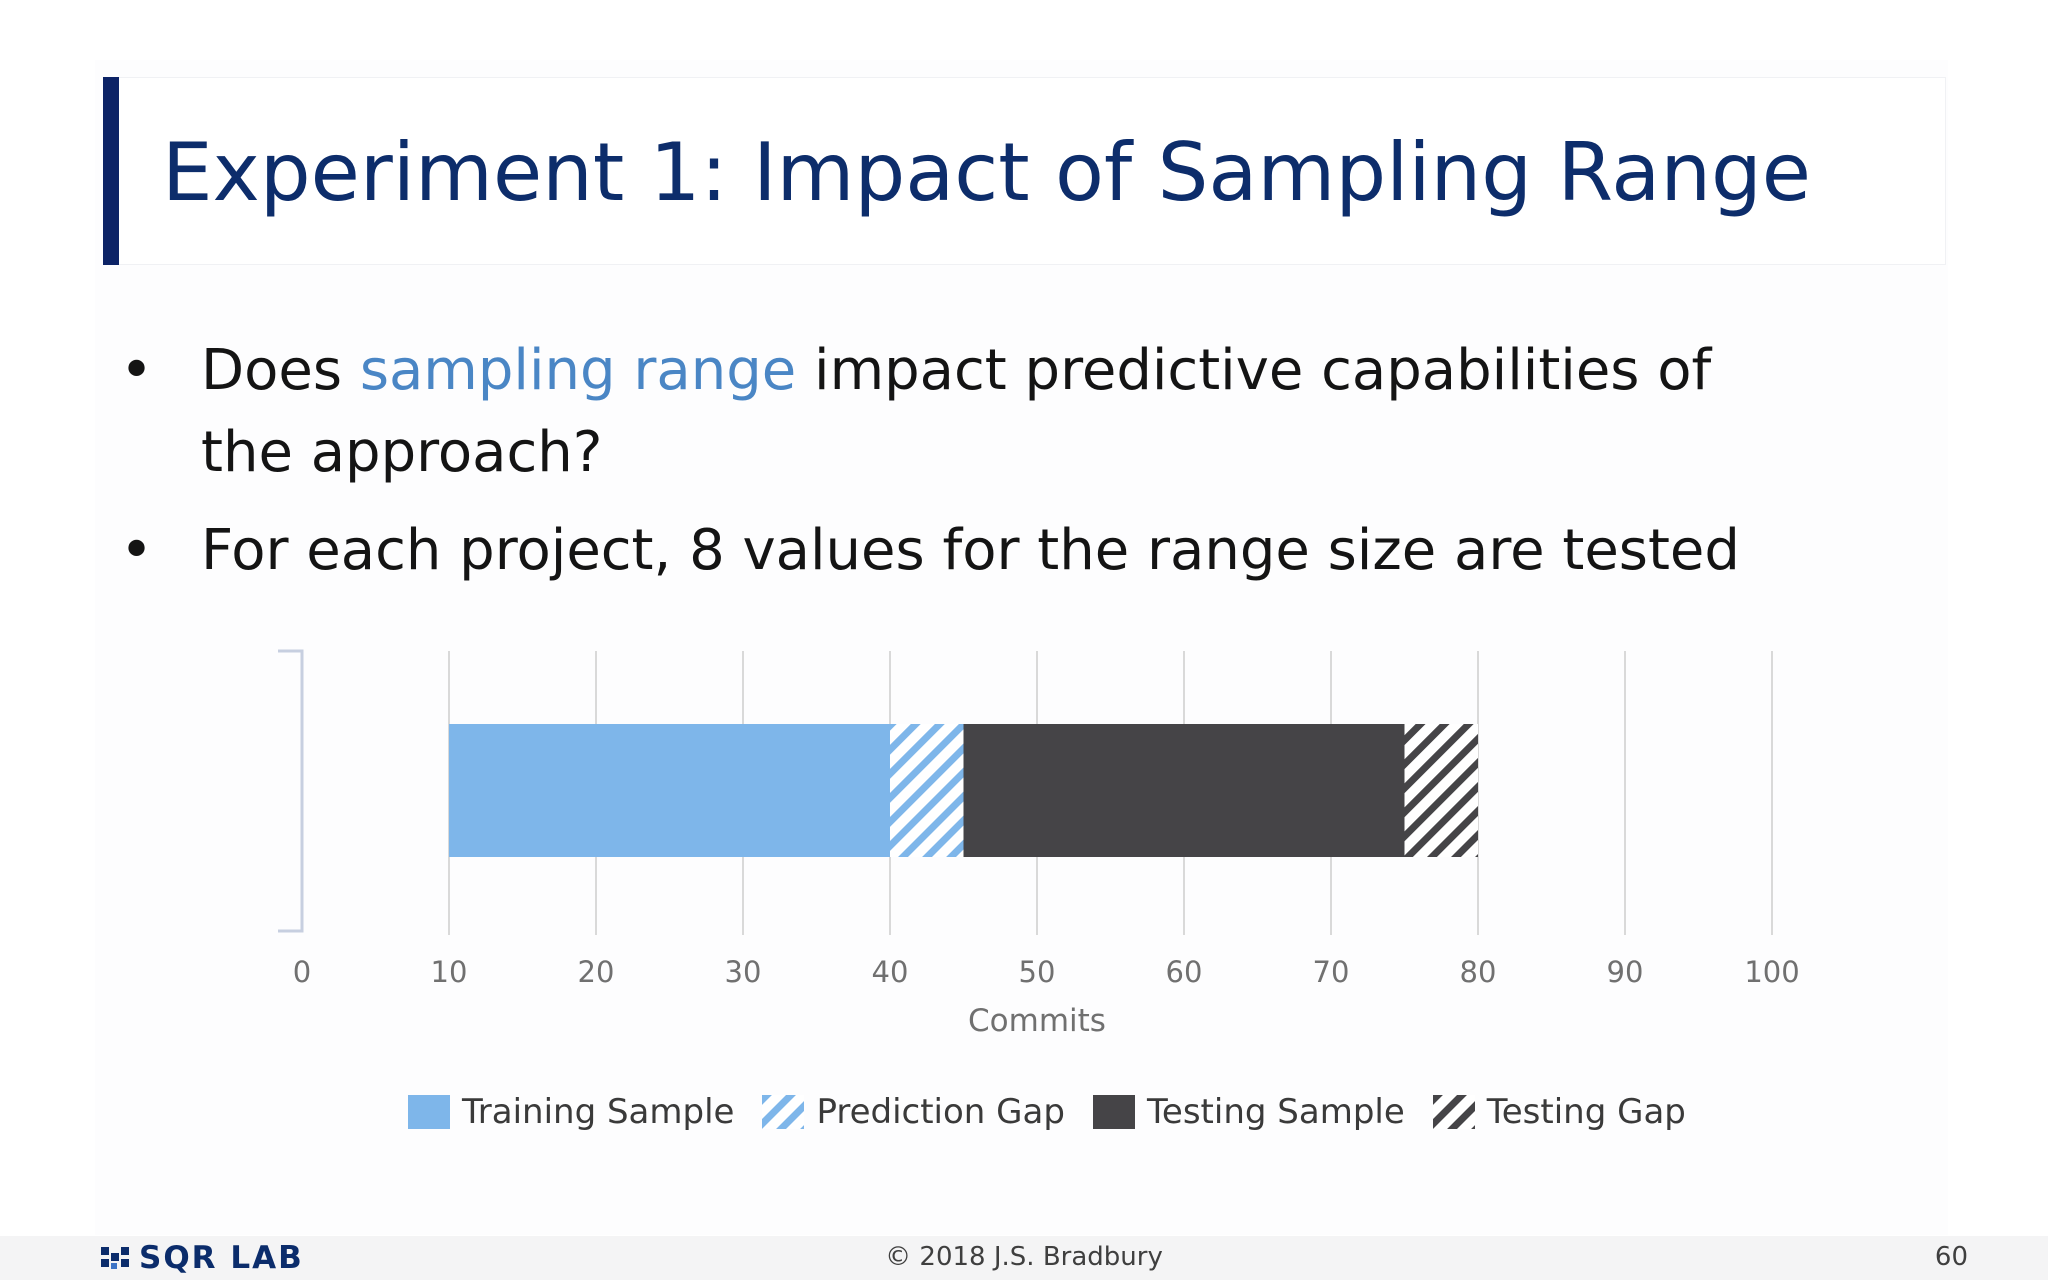  I want to click on legend-label: Testing Gap, so click(1586, 1112).